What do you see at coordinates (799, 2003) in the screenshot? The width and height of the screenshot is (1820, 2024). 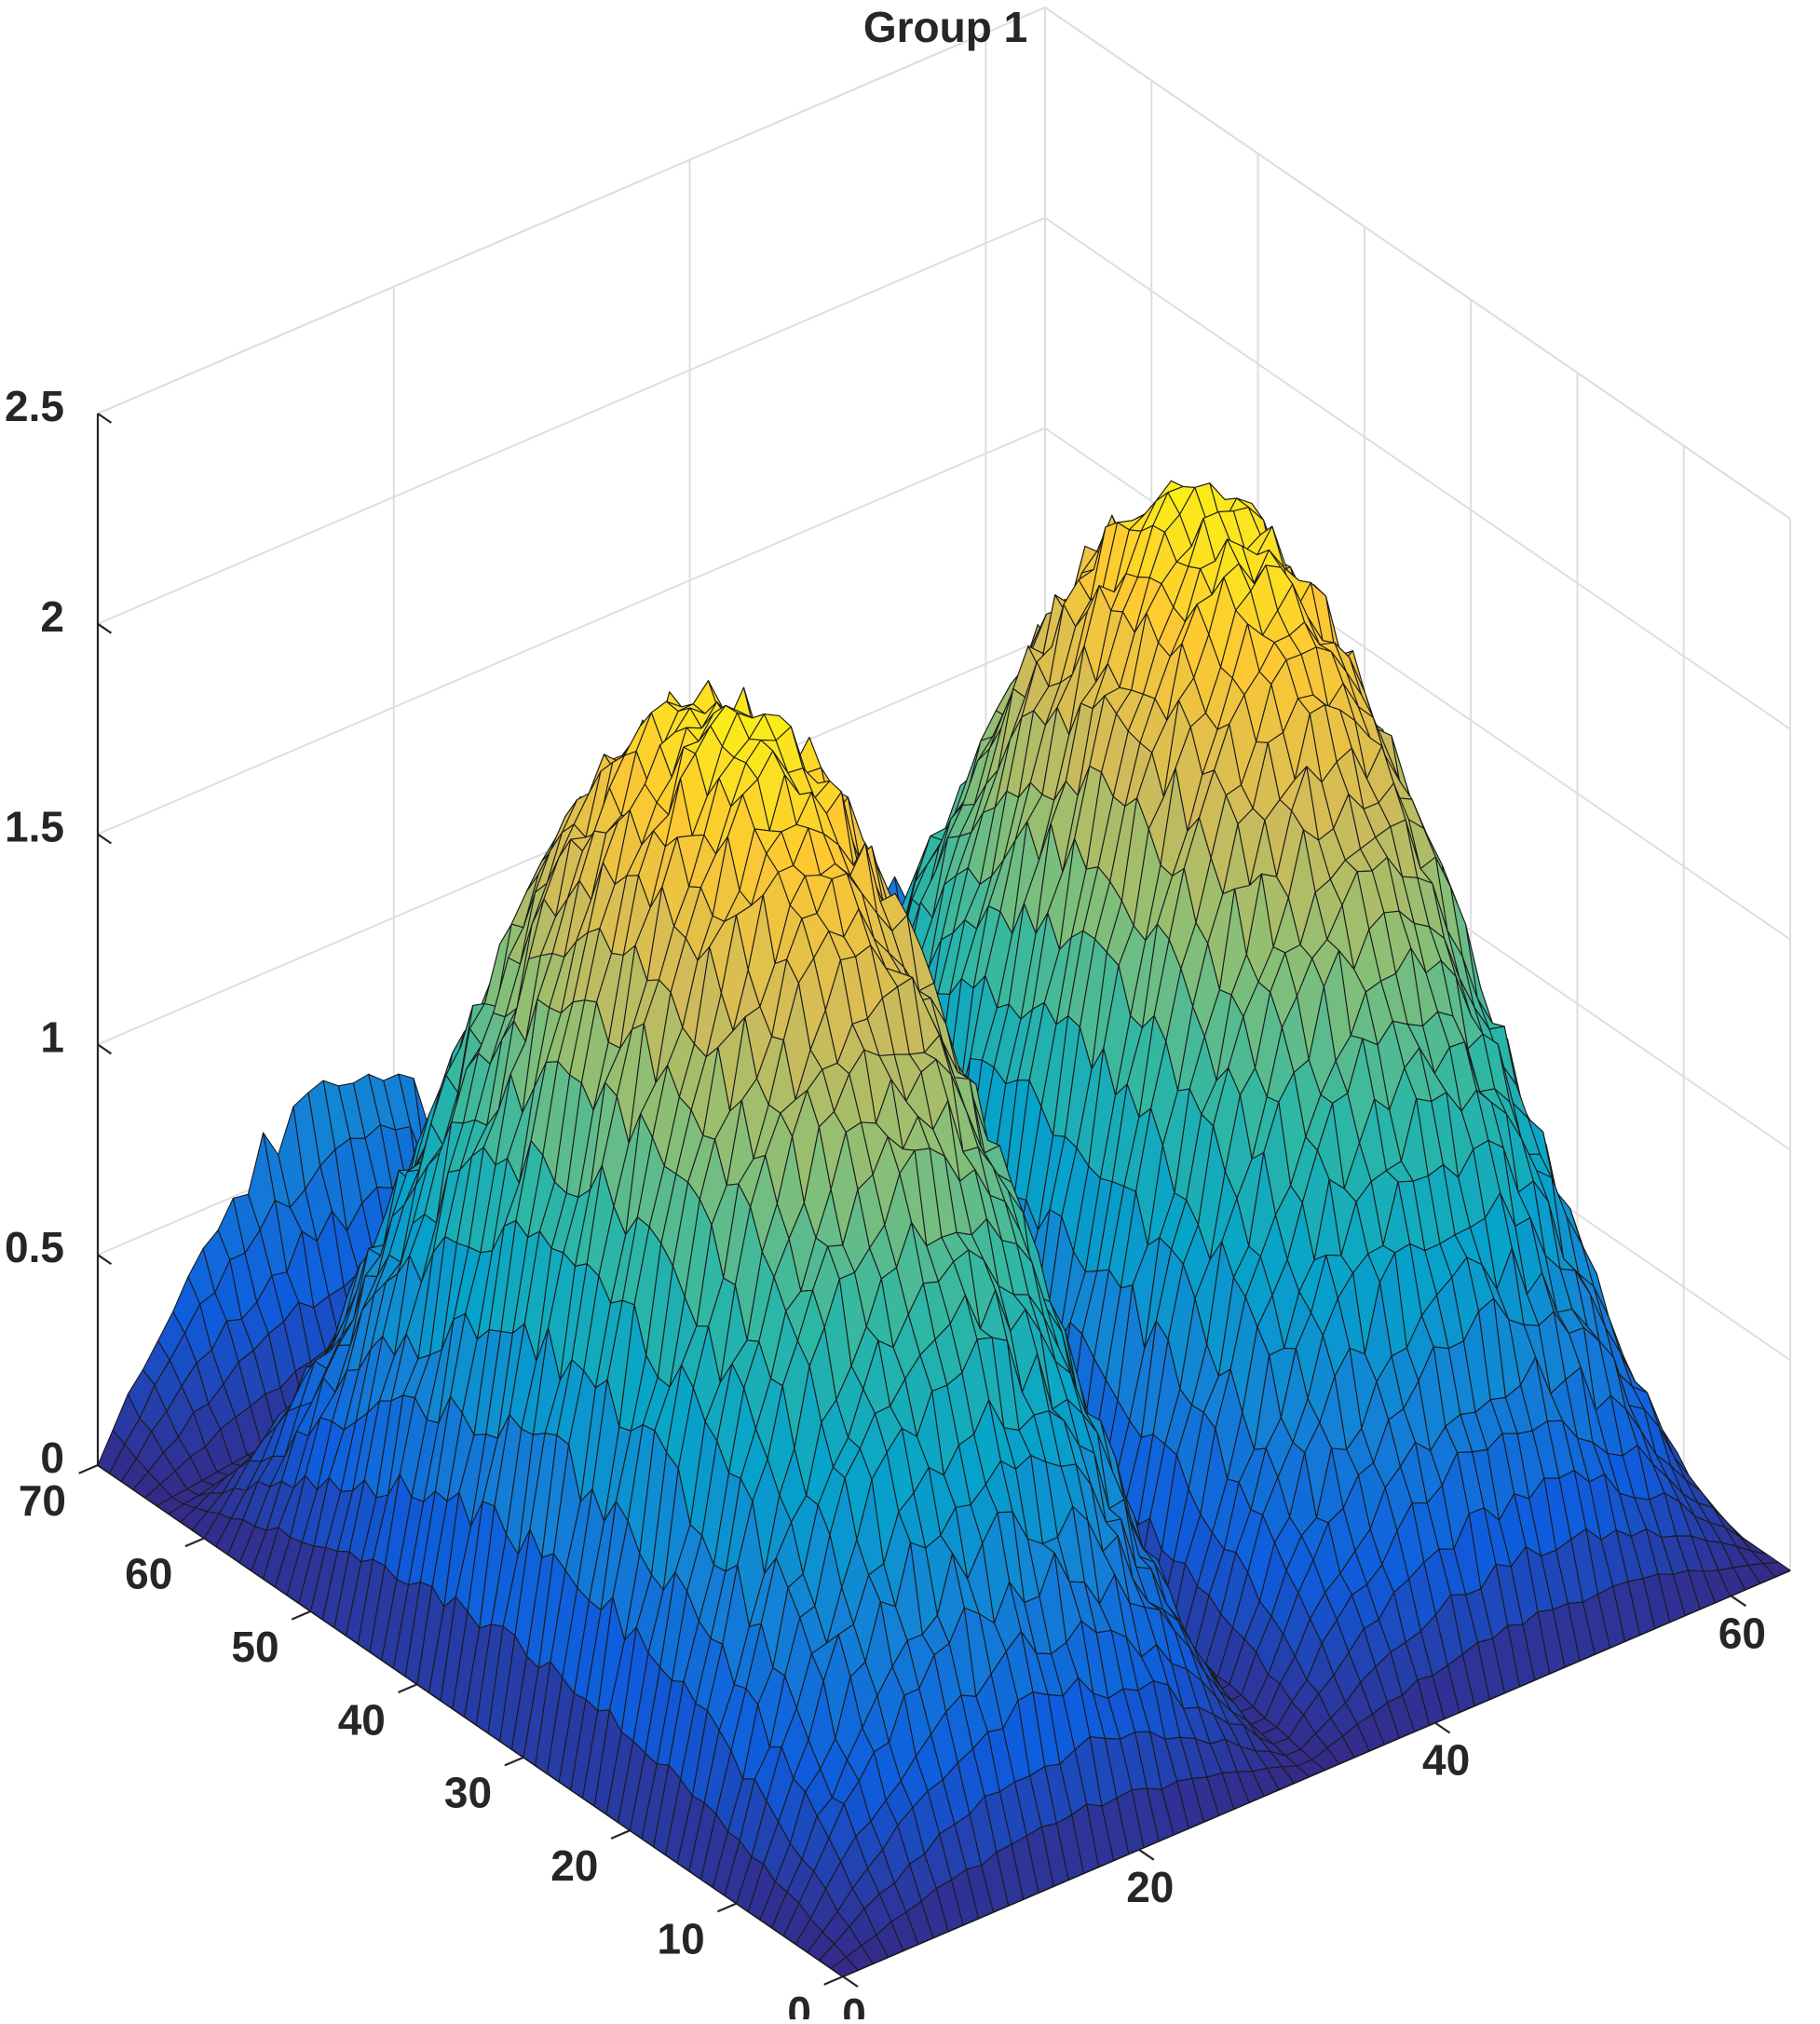 I see `y-tick-label: 0` at bounding box center [799, 2003].